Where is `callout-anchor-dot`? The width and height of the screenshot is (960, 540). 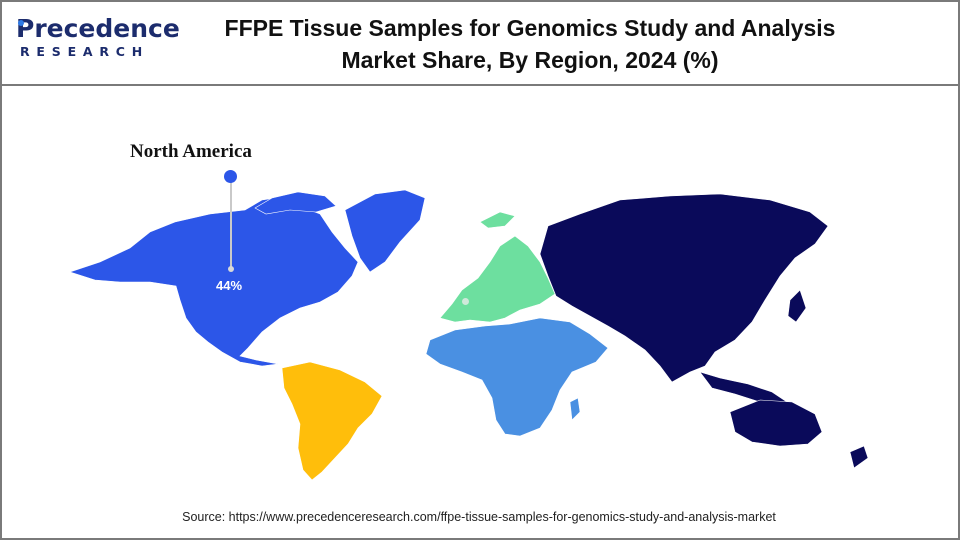
callout-anchor-dot is located at coordinates (231, 269).